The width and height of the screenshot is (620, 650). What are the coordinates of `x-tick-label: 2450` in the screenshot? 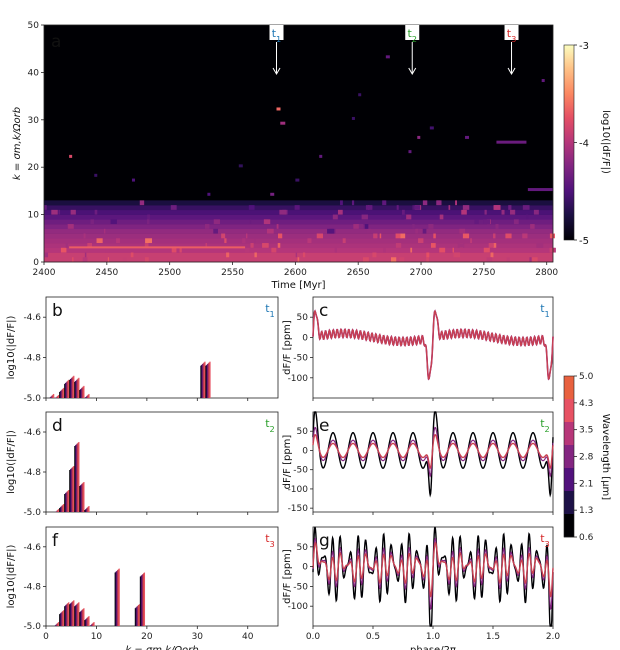 It's located at (106, 273).